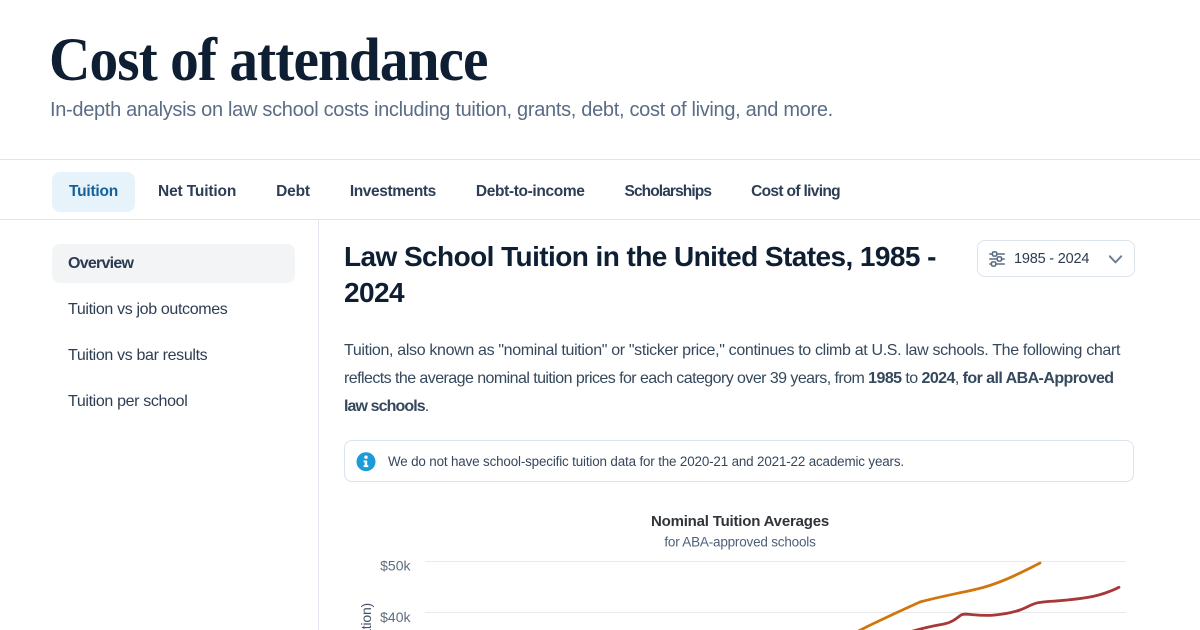  What do you see at coordinates (395, 617) in the screenshot?
I see `svg-text: $40k` at bounding box center [395, 617].